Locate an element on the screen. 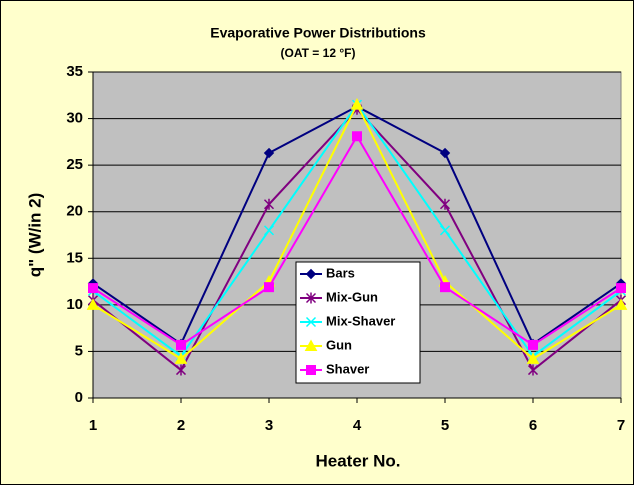 Image resolution: width=634 pixels, height=485 pixels. y-tick-label: 30 is located at coordinates (74, 118).